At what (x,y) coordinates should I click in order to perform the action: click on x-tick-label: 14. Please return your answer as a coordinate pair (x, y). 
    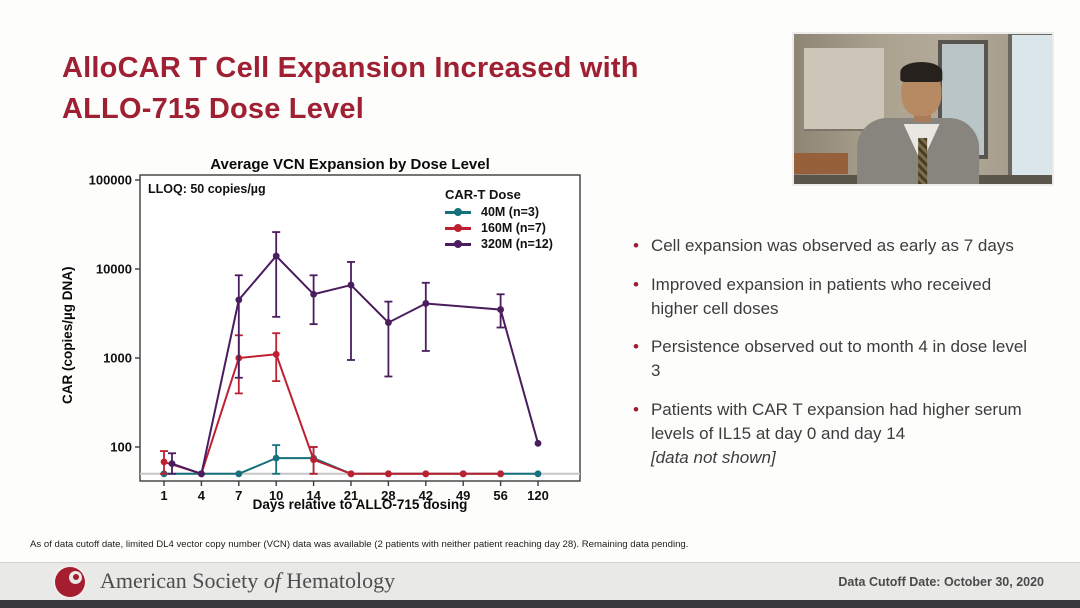
    Looking at the image, I should click on (313, 495).